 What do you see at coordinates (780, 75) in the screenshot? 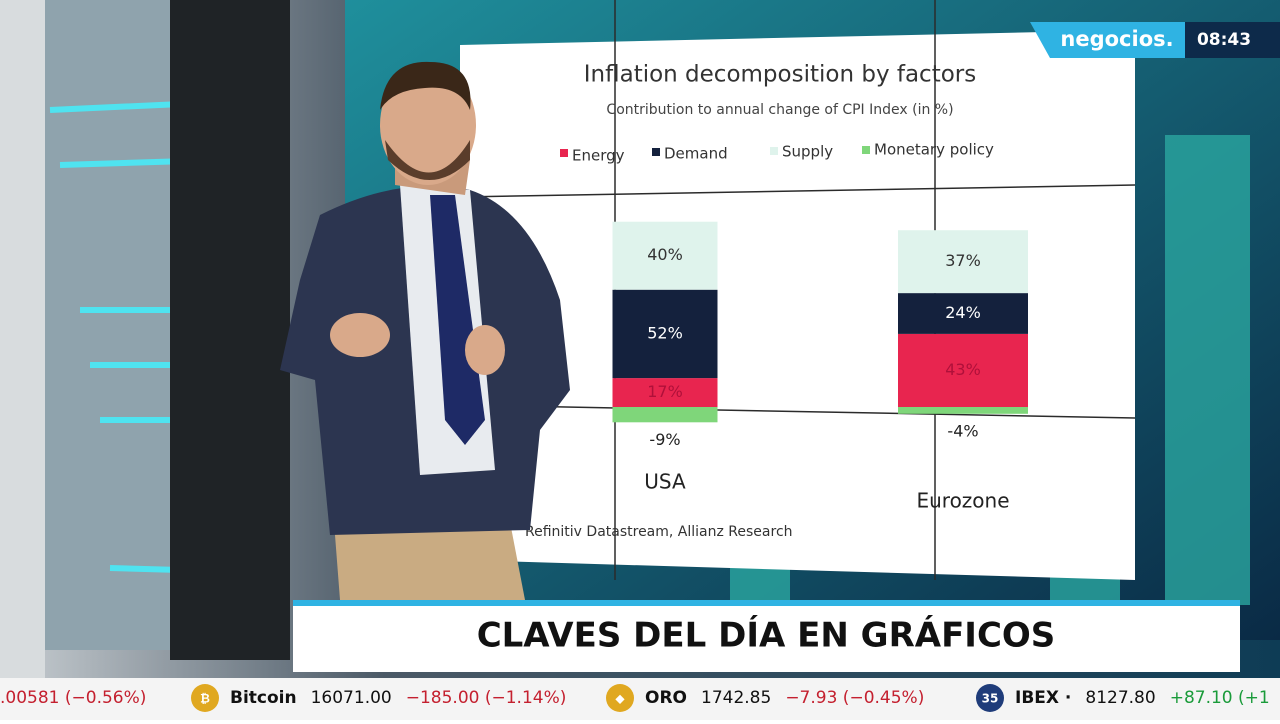
I see `chart-title: Inflation decomposition by factors` at bounding box center [780, 75].